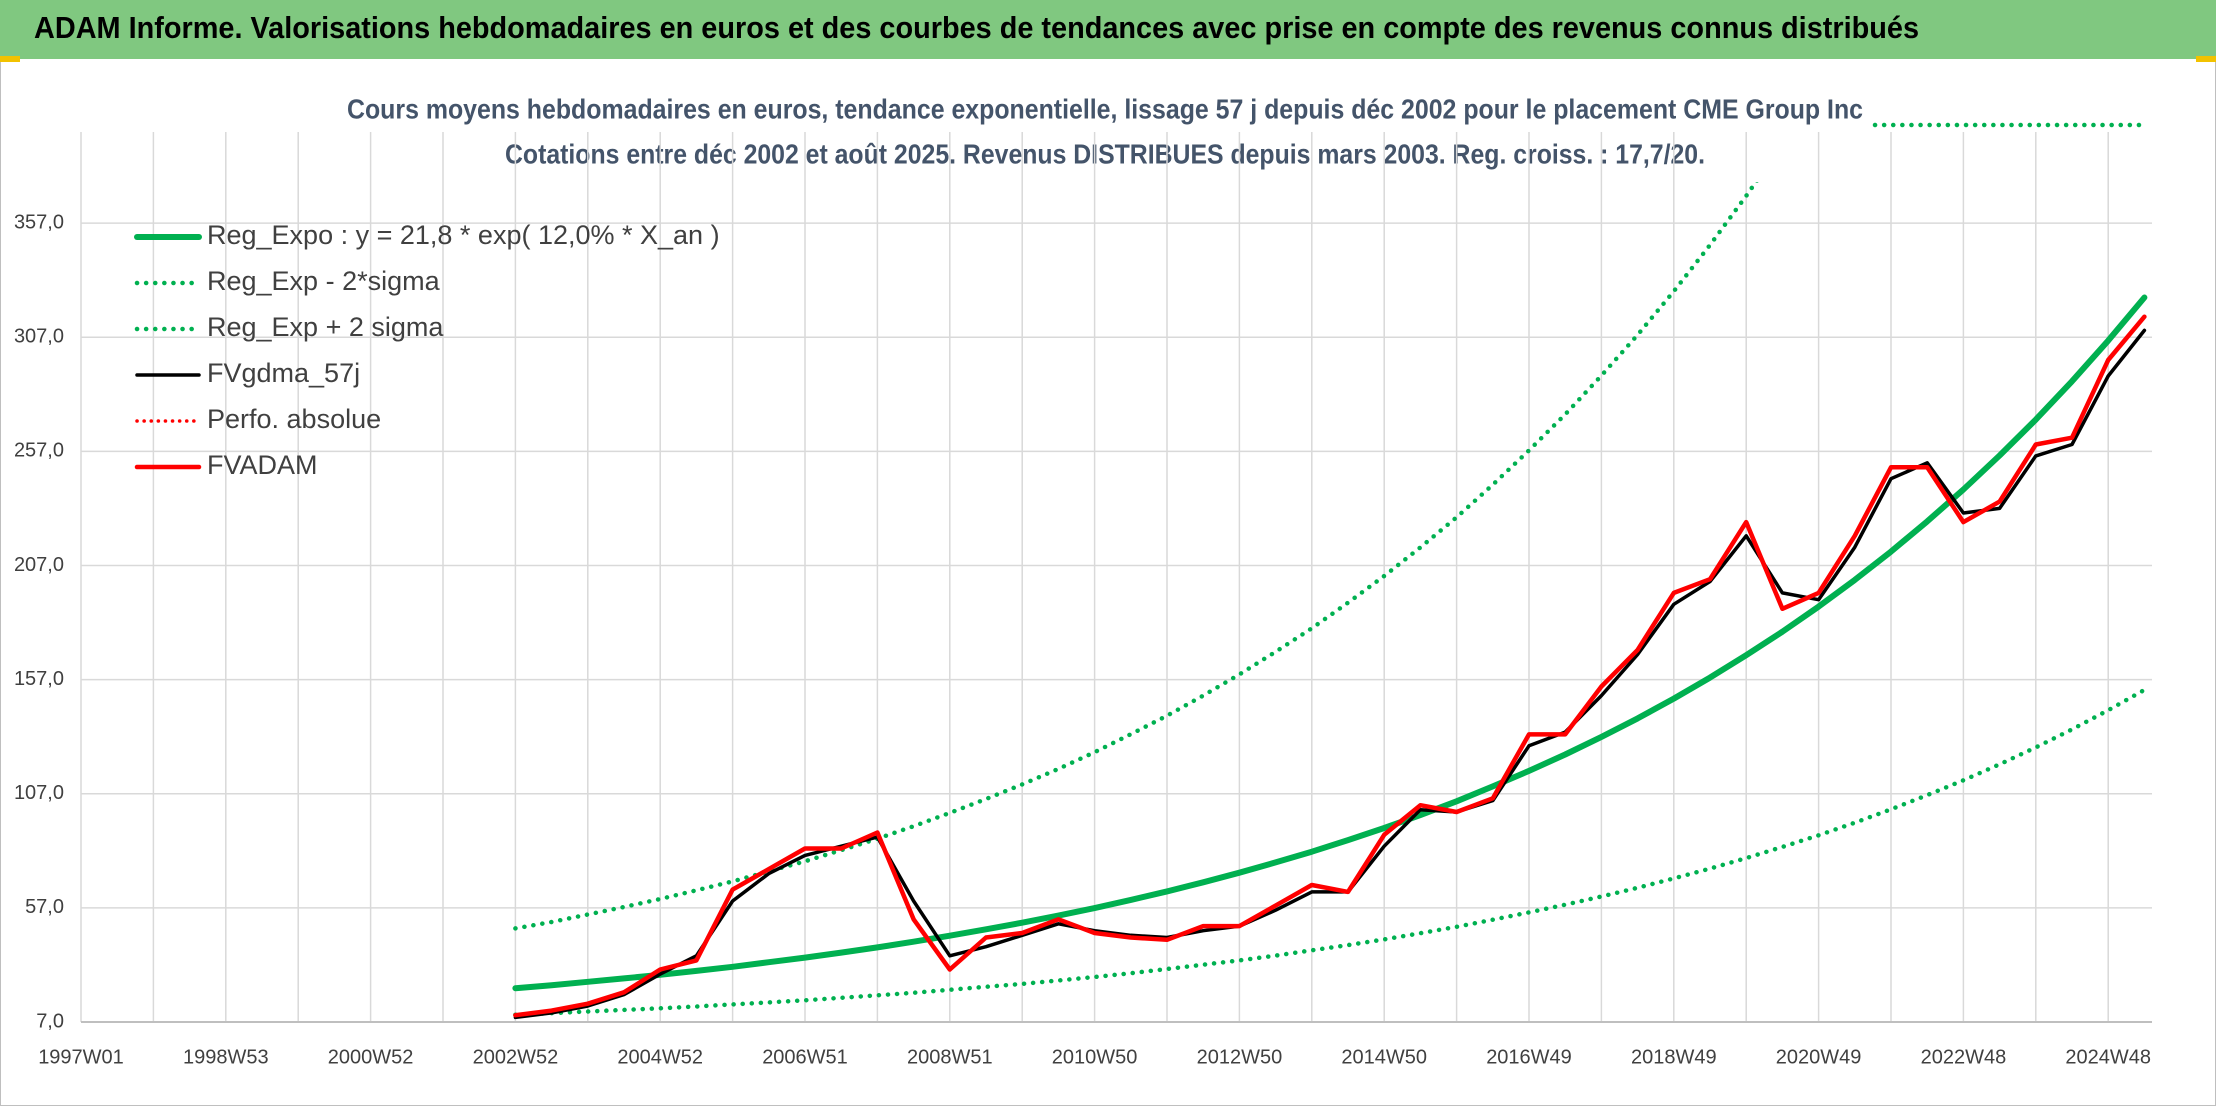 The width and height of the screenshot is (2216, 1106). What do you see at coordinates (1384, 1057) in the screenshot?
I see `x-tick-label: 2014W50` at bounding box center [1384, 1057].